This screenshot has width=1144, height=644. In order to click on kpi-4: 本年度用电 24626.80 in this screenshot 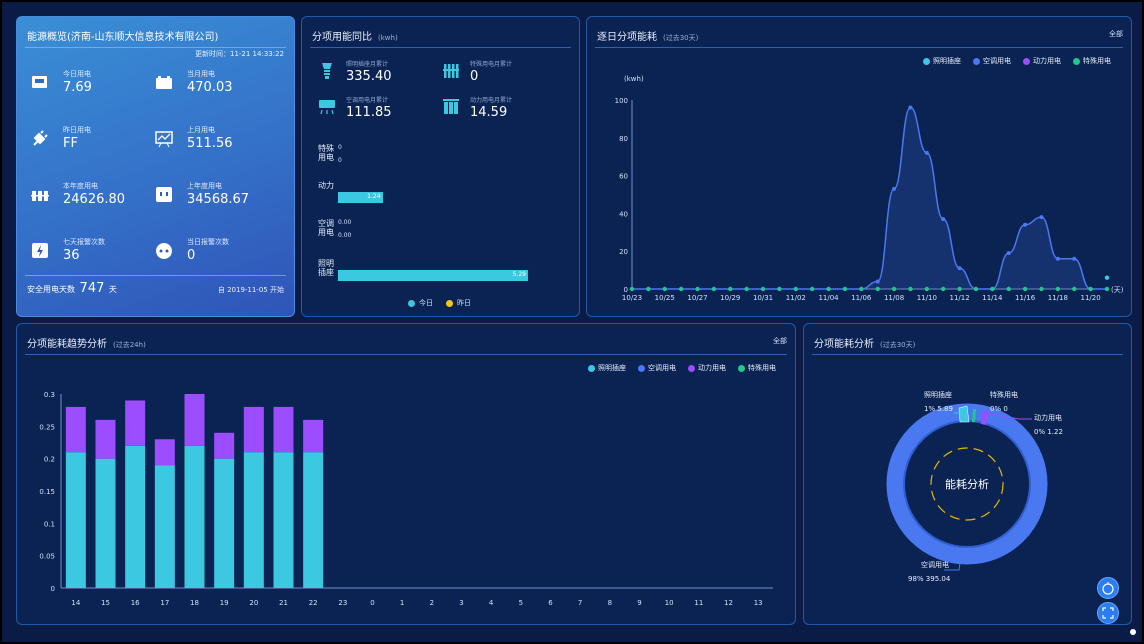, I will do `click(96, 199)`.